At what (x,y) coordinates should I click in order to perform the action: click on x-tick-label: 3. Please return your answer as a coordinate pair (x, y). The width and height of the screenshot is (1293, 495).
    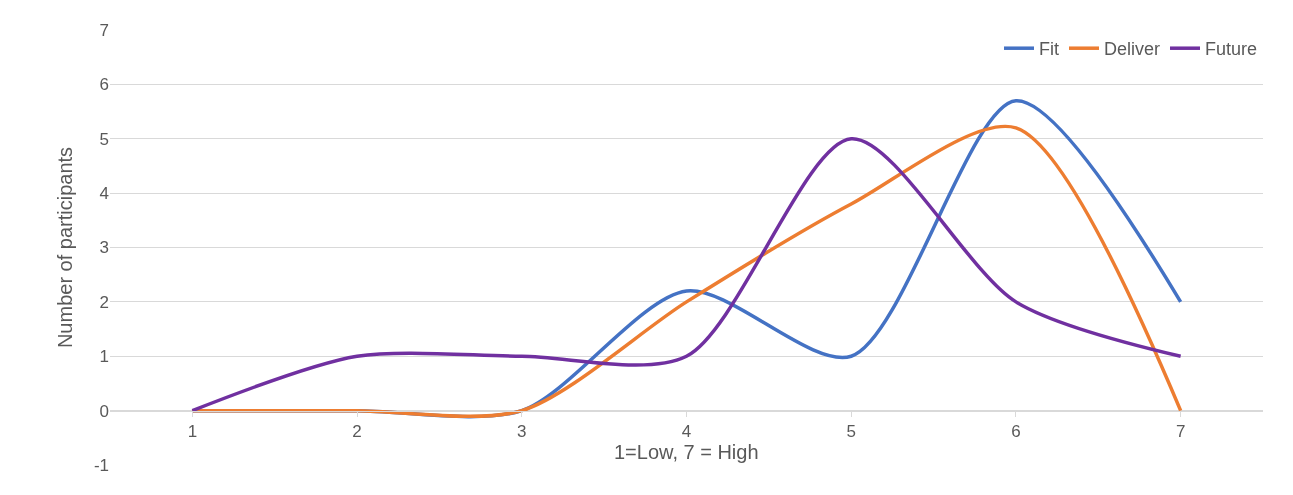
    Looking at the image, I should click on (522, 432).